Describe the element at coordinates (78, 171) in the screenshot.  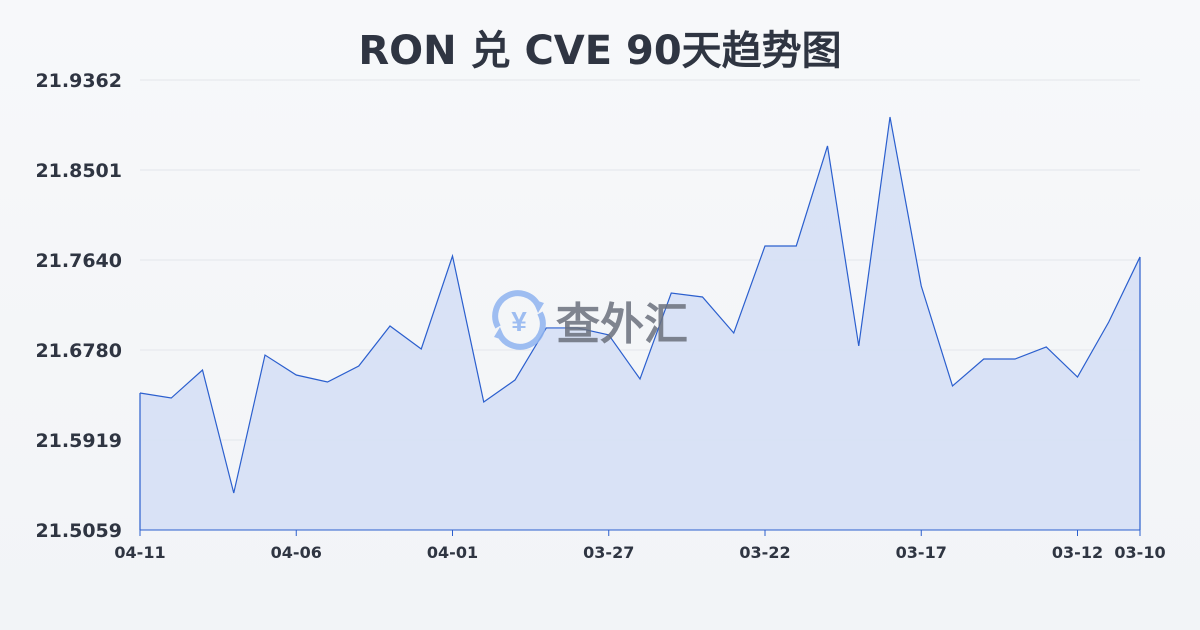
I see `y-tick-label: 21.8501` at that location.